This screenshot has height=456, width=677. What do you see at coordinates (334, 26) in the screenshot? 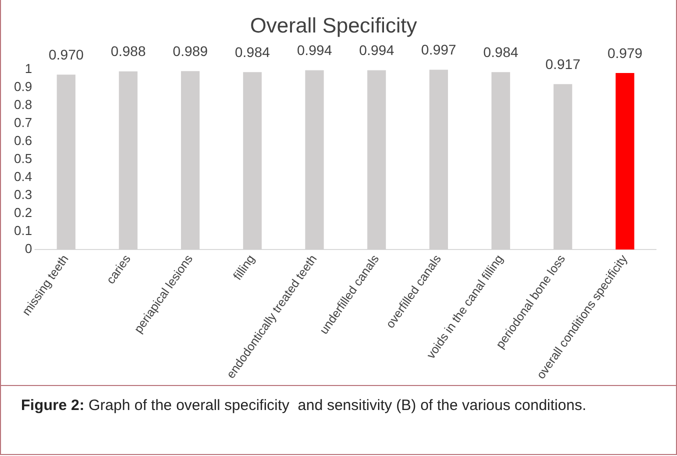
I see `chart-title: Overall Specificity` at bounding box center [334, 26].